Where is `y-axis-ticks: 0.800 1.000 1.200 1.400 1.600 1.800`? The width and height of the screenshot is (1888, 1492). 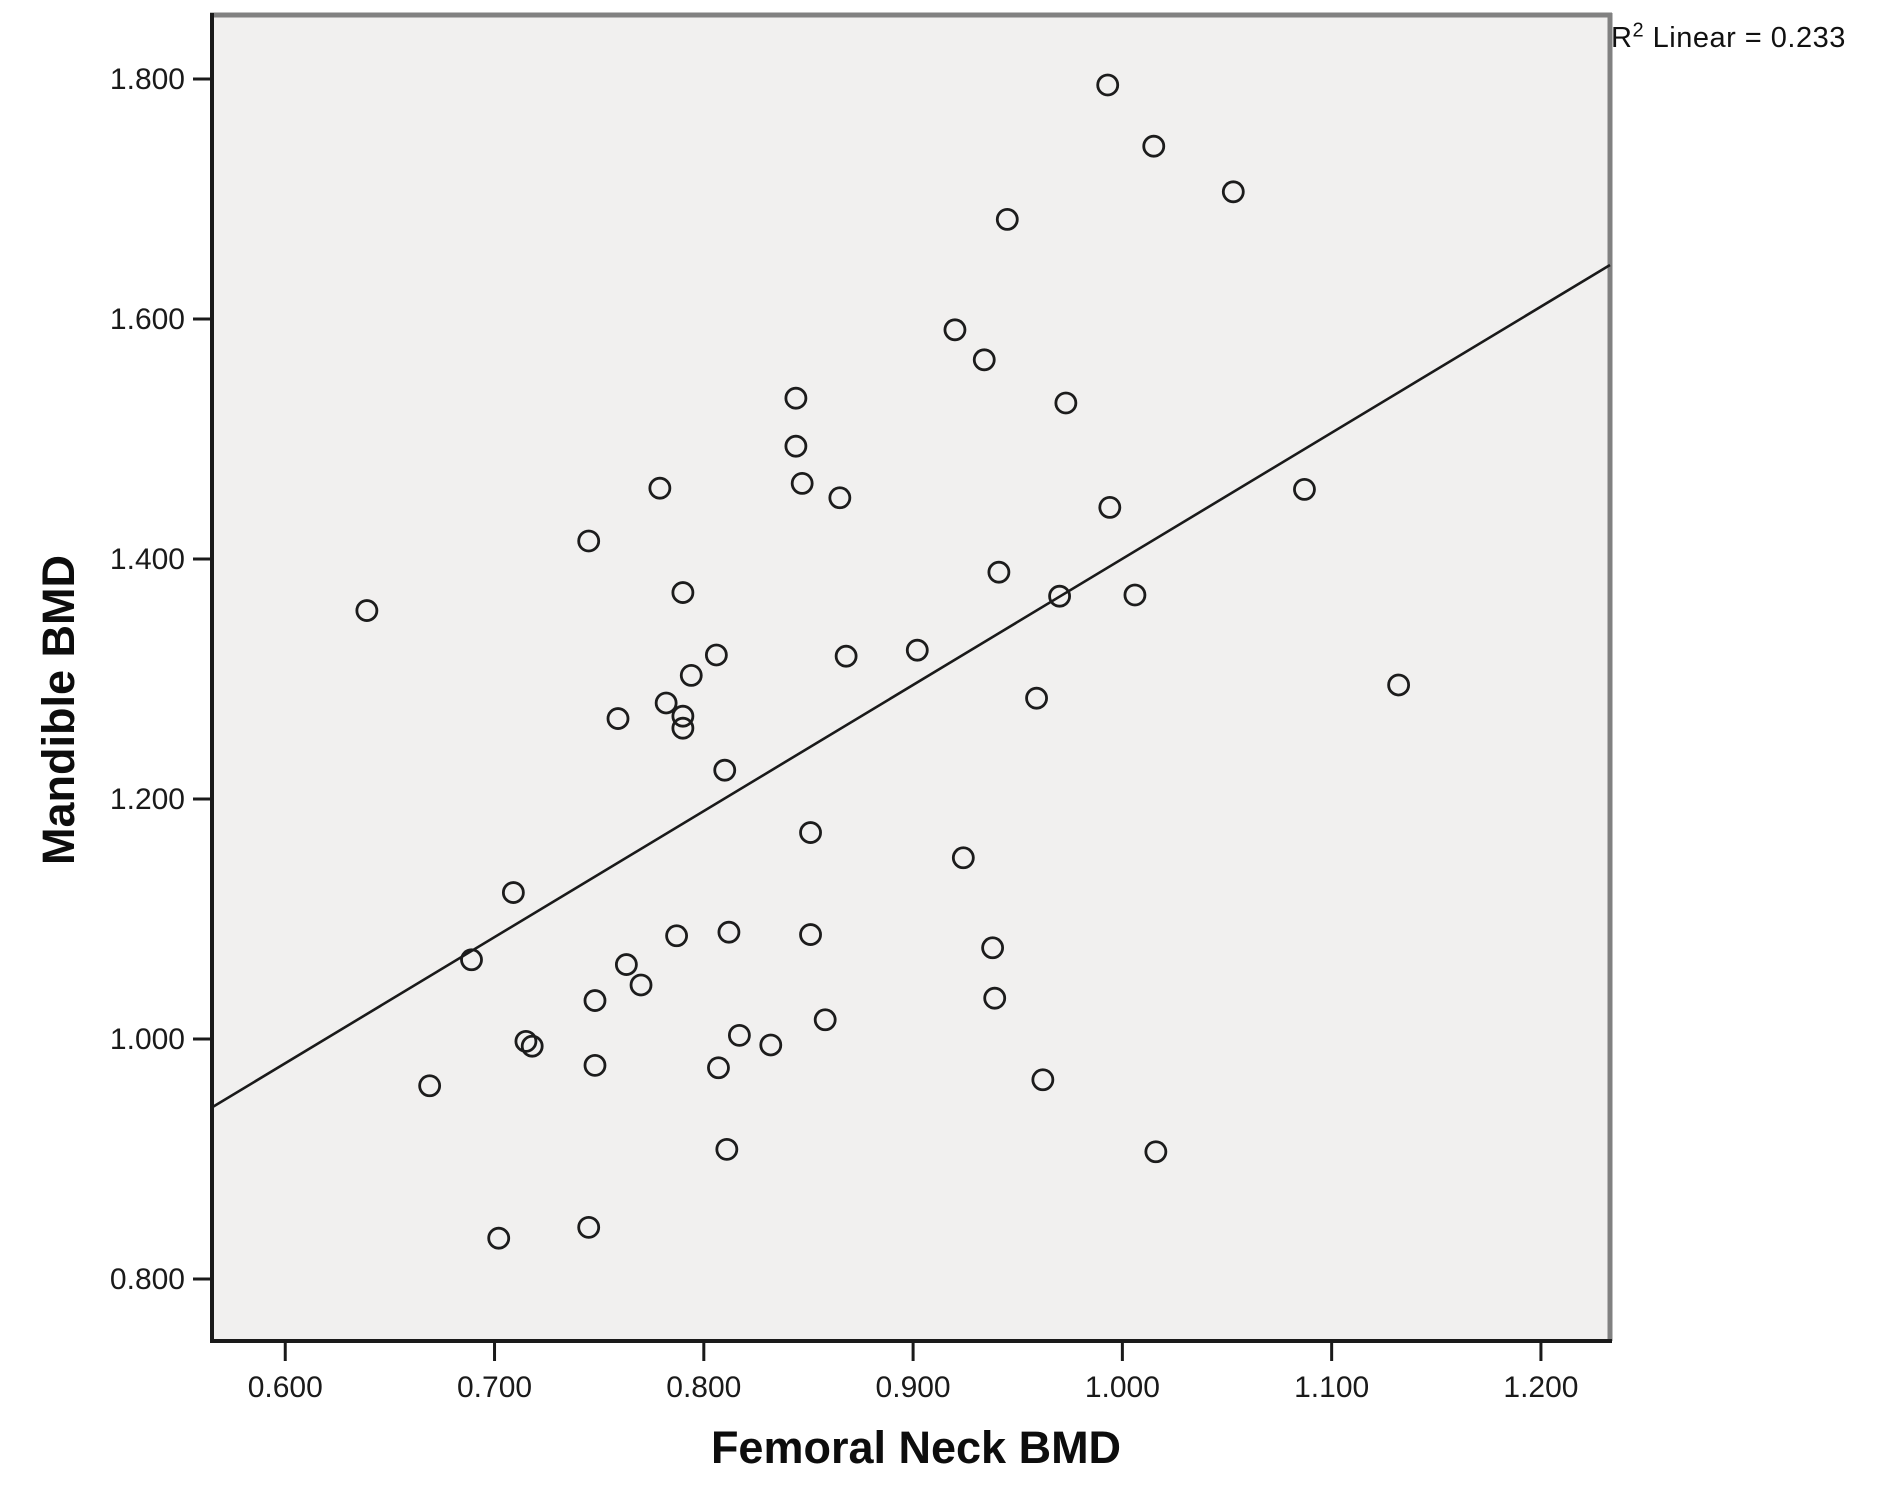
y-axis-ticks: 0.800 1.000 1.200 1.400 1.600 1.800 is located at coordinates (161, 679).